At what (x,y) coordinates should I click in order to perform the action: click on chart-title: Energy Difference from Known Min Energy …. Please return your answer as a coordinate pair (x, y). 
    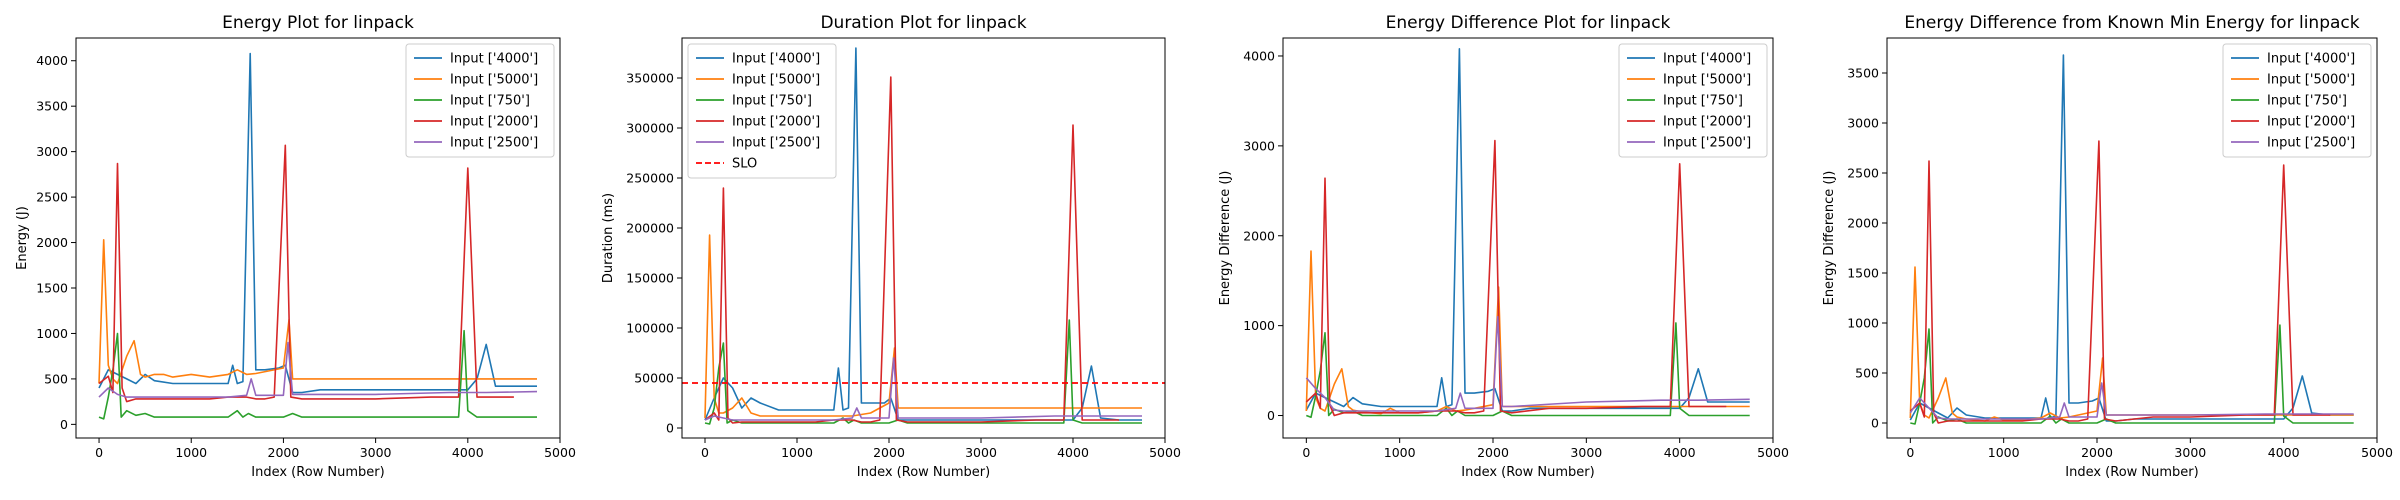
    Looking at the image, I should click on (2131, 23).